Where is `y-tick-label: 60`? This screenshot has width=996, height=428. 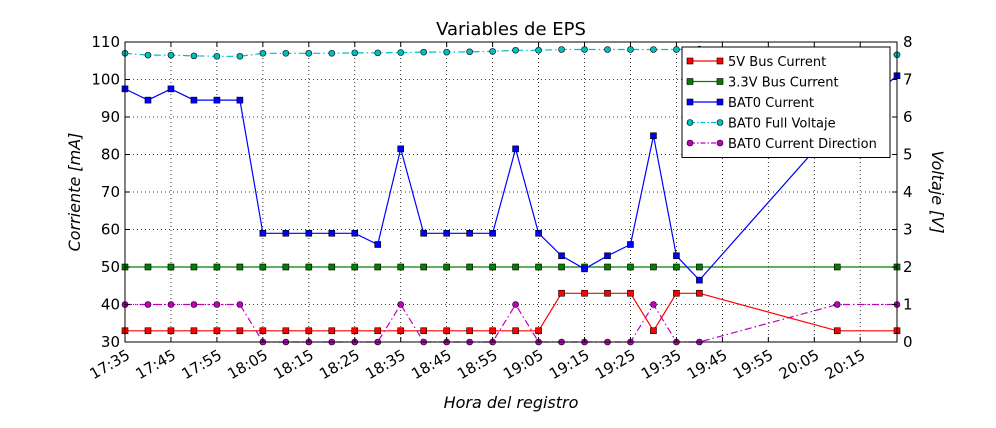 y-tick-label: 60 is located at coordinates (110, 230).